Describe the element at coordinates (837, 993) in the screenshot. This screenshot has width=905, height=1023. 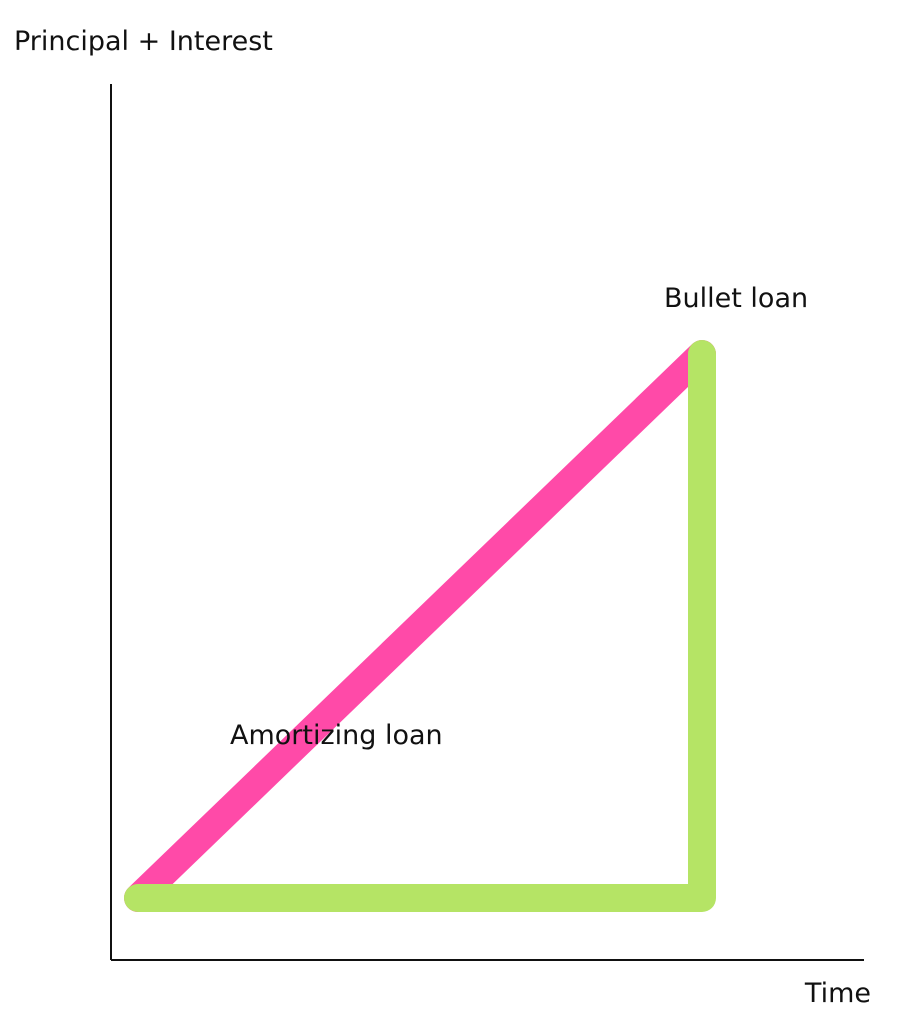
I see `x-axis-label: Time` at that location.